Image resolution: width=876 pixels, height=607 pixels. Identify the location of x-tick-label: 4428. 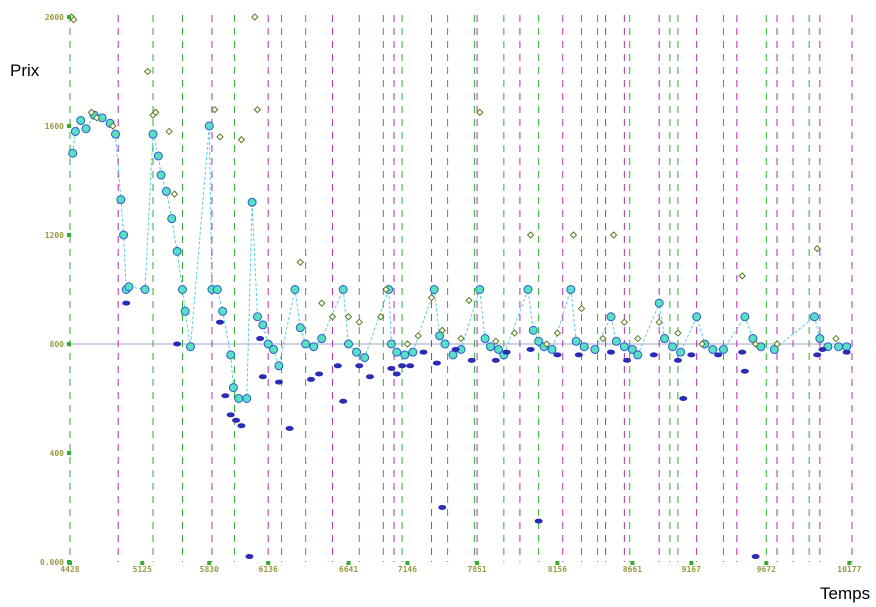
(69, 569).